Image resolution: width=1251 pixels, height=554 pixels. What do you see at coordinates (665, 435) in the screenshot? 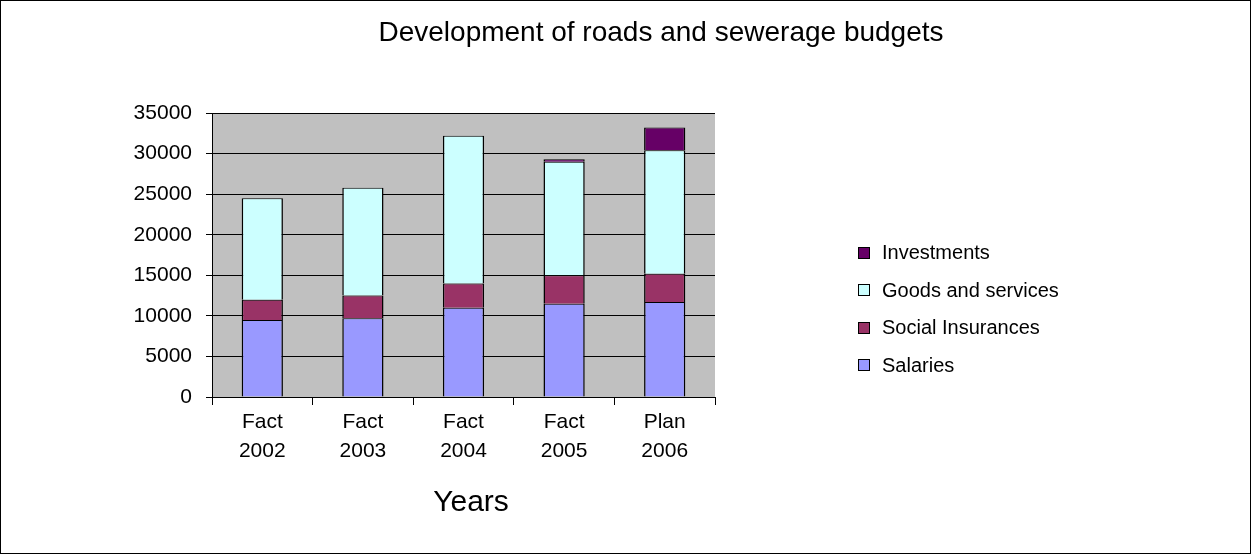
I see `x-tick-label: Plan 2006` at bounding box center [665, 435].